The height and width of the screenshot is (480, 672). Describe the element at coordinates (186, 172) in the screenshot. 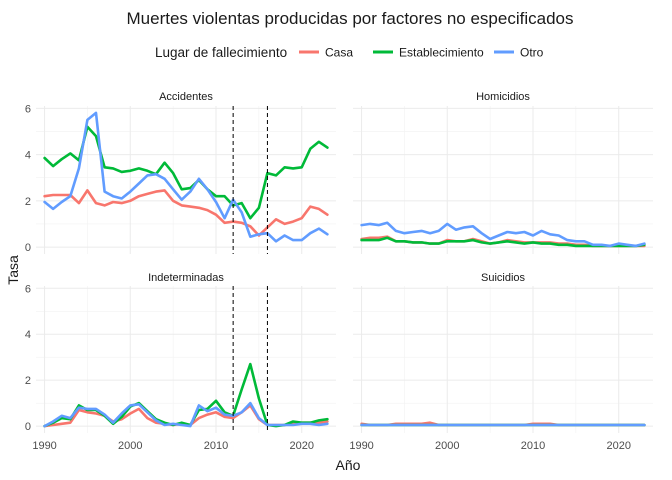

I see `series-line-accidentes-establecimiento` at that location.